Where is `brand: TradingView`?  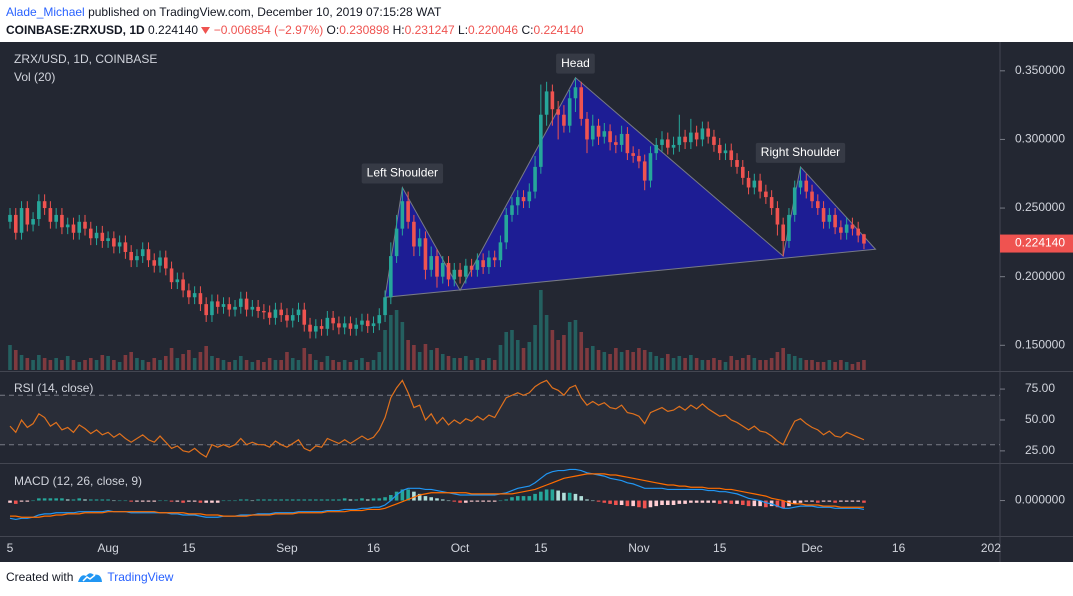 brand: TradingView is located at coordinates (140, 577).